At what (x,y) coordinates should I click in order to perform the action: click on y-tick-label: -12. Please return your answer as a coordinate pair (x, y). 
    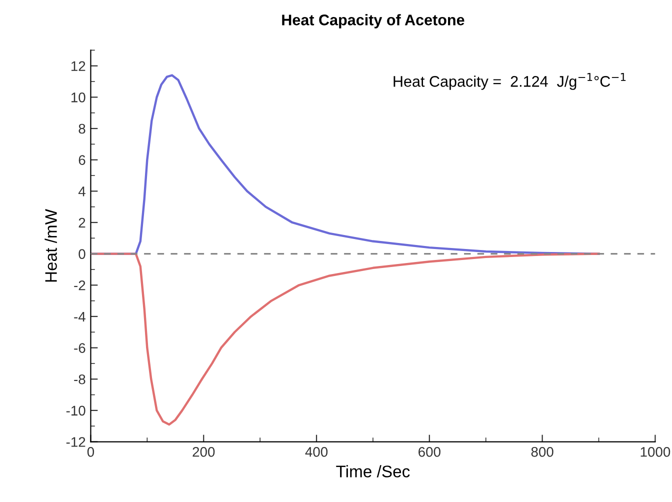
    Looking at the image, I should click on (76, 442).